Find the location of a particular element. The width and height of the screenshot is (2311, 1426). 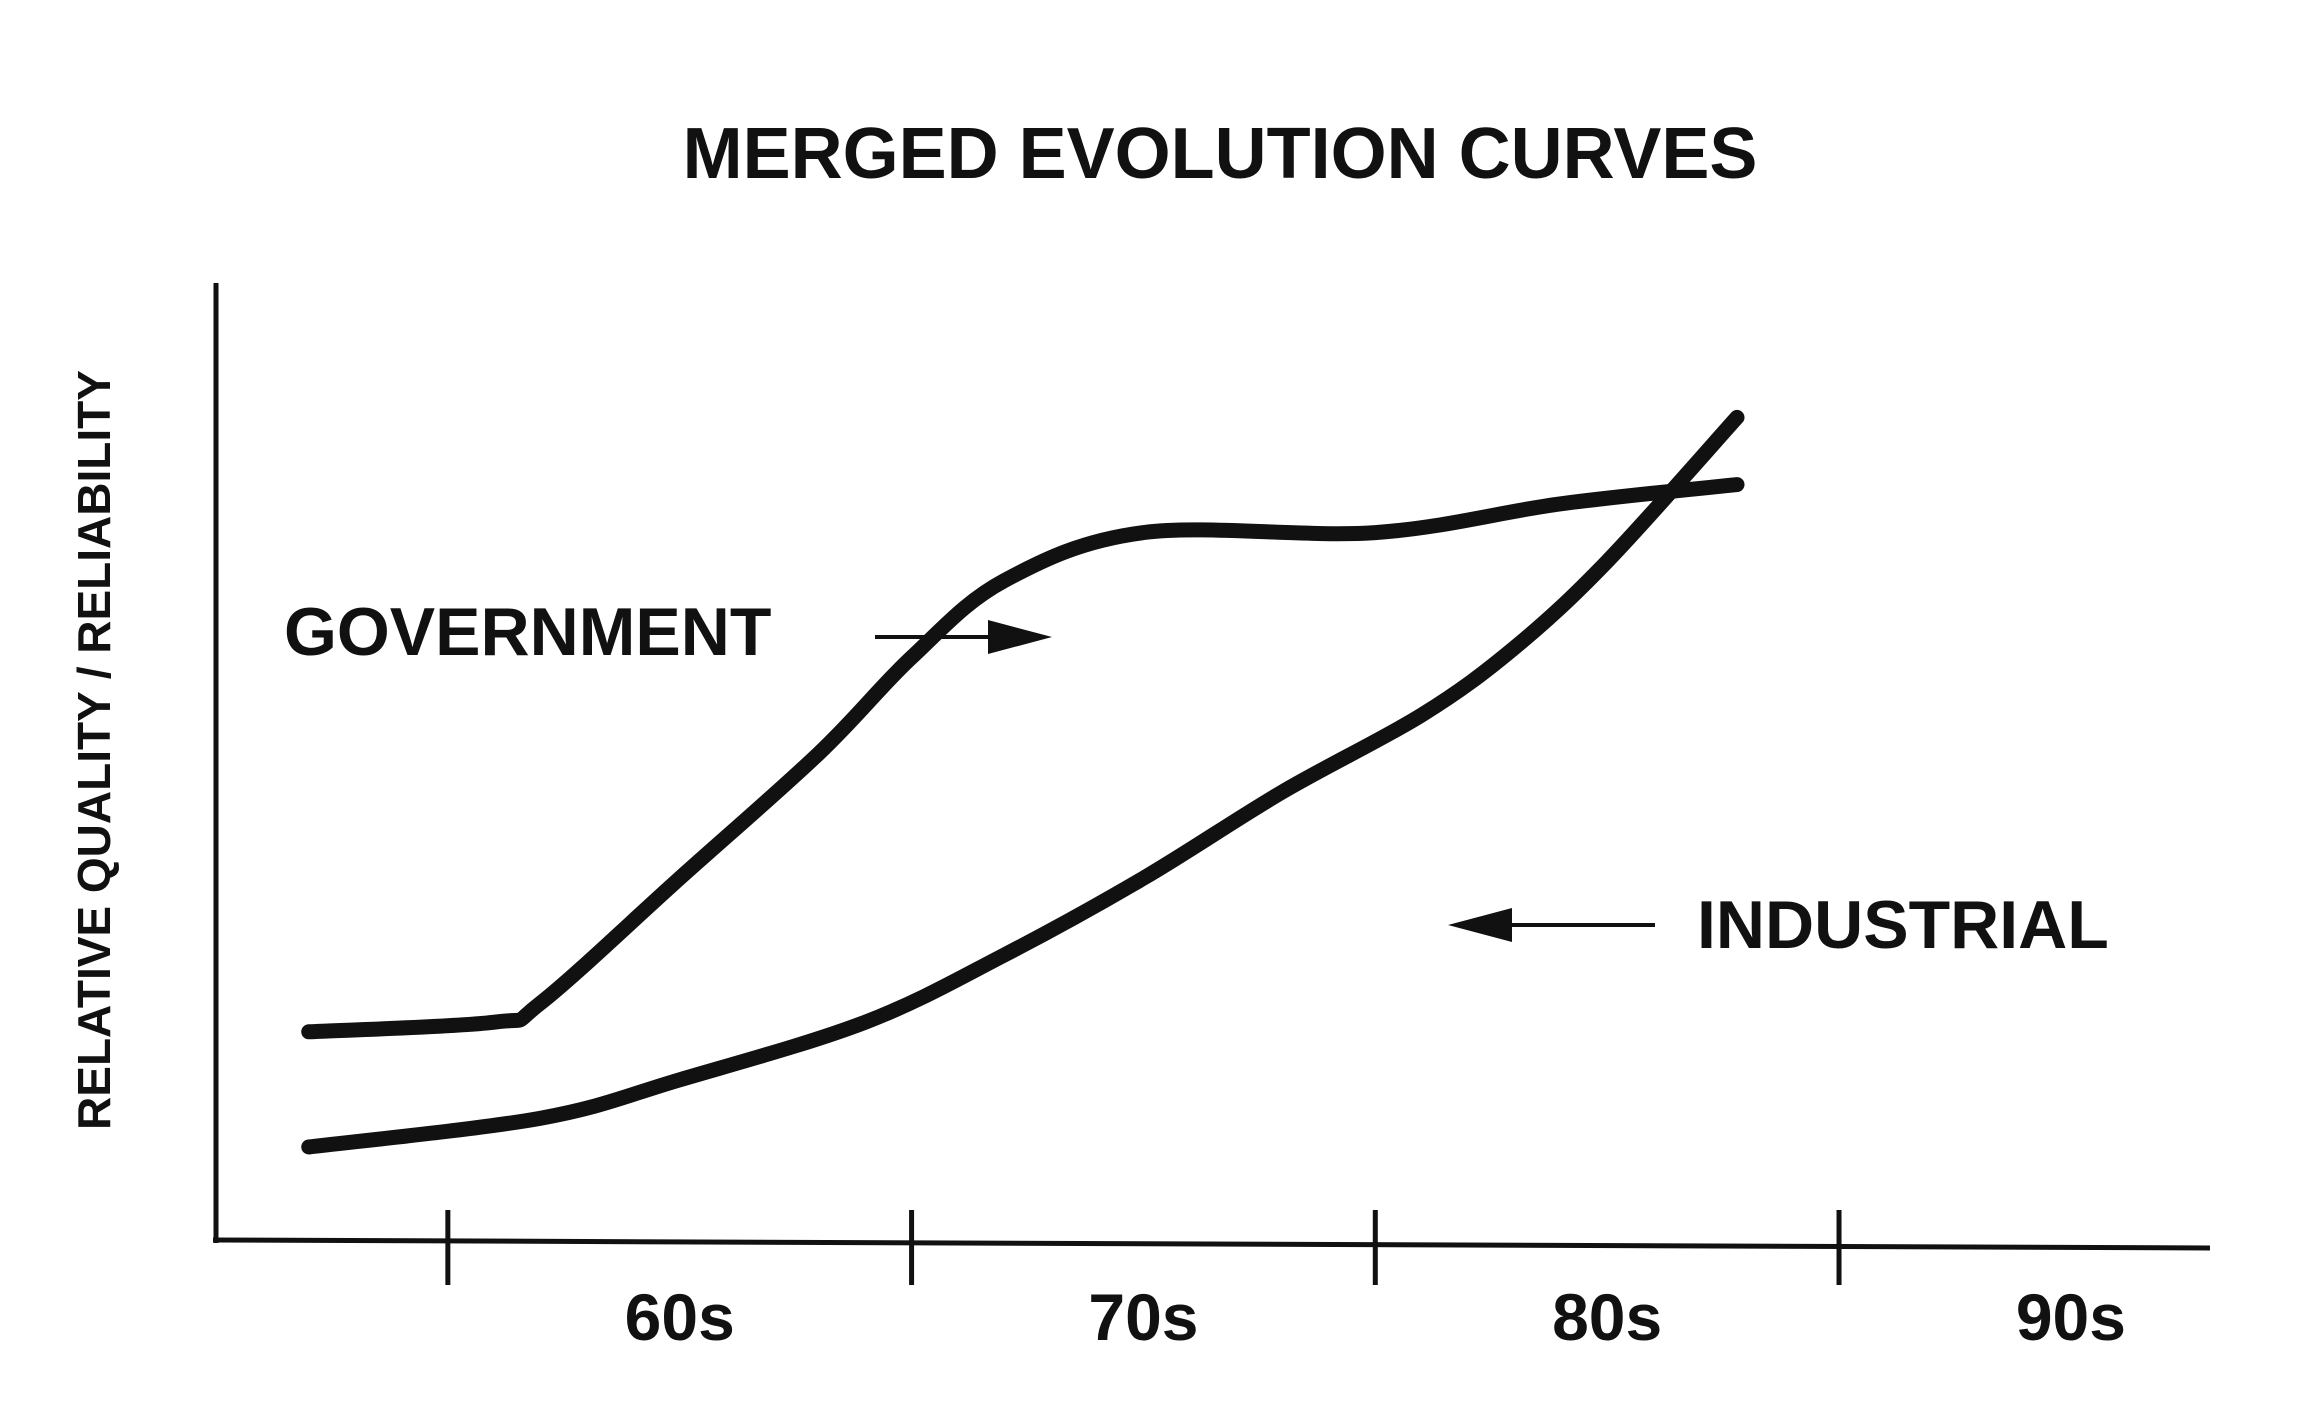

x-axis-tick-labels: 60s 70s 80s 90s is located at coordinates (1375, 1317).